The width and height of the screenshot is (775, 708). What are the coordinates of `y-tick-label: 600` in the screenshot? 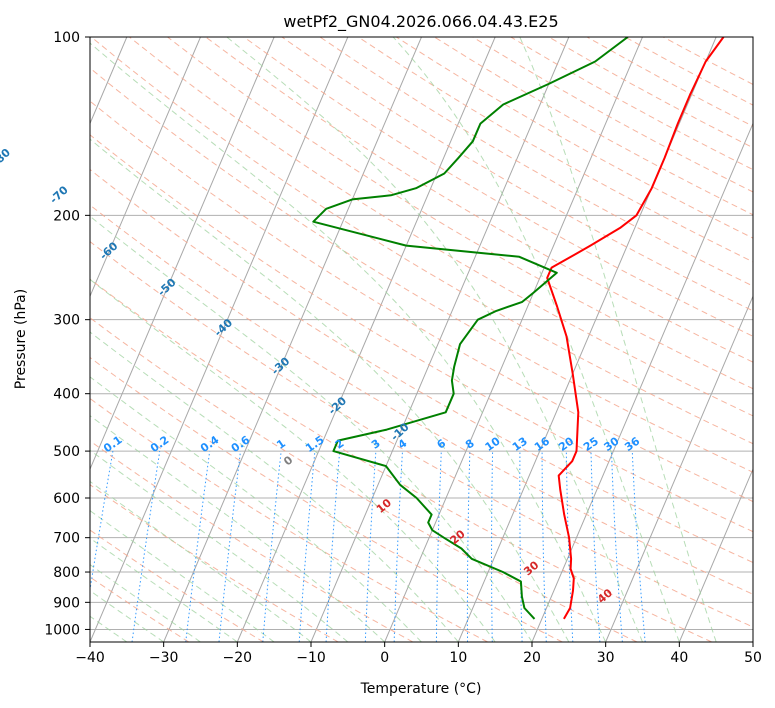 It's located at (66, 499).